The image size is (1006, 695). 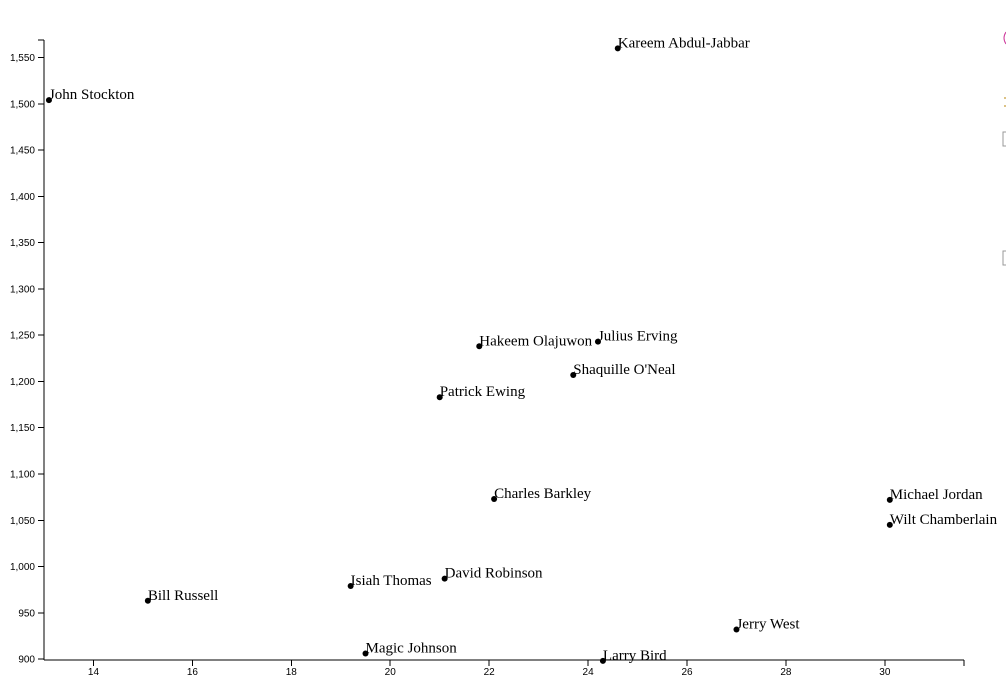 I want to click on data-point: Charles Barkley, so click(x=541, y=494).